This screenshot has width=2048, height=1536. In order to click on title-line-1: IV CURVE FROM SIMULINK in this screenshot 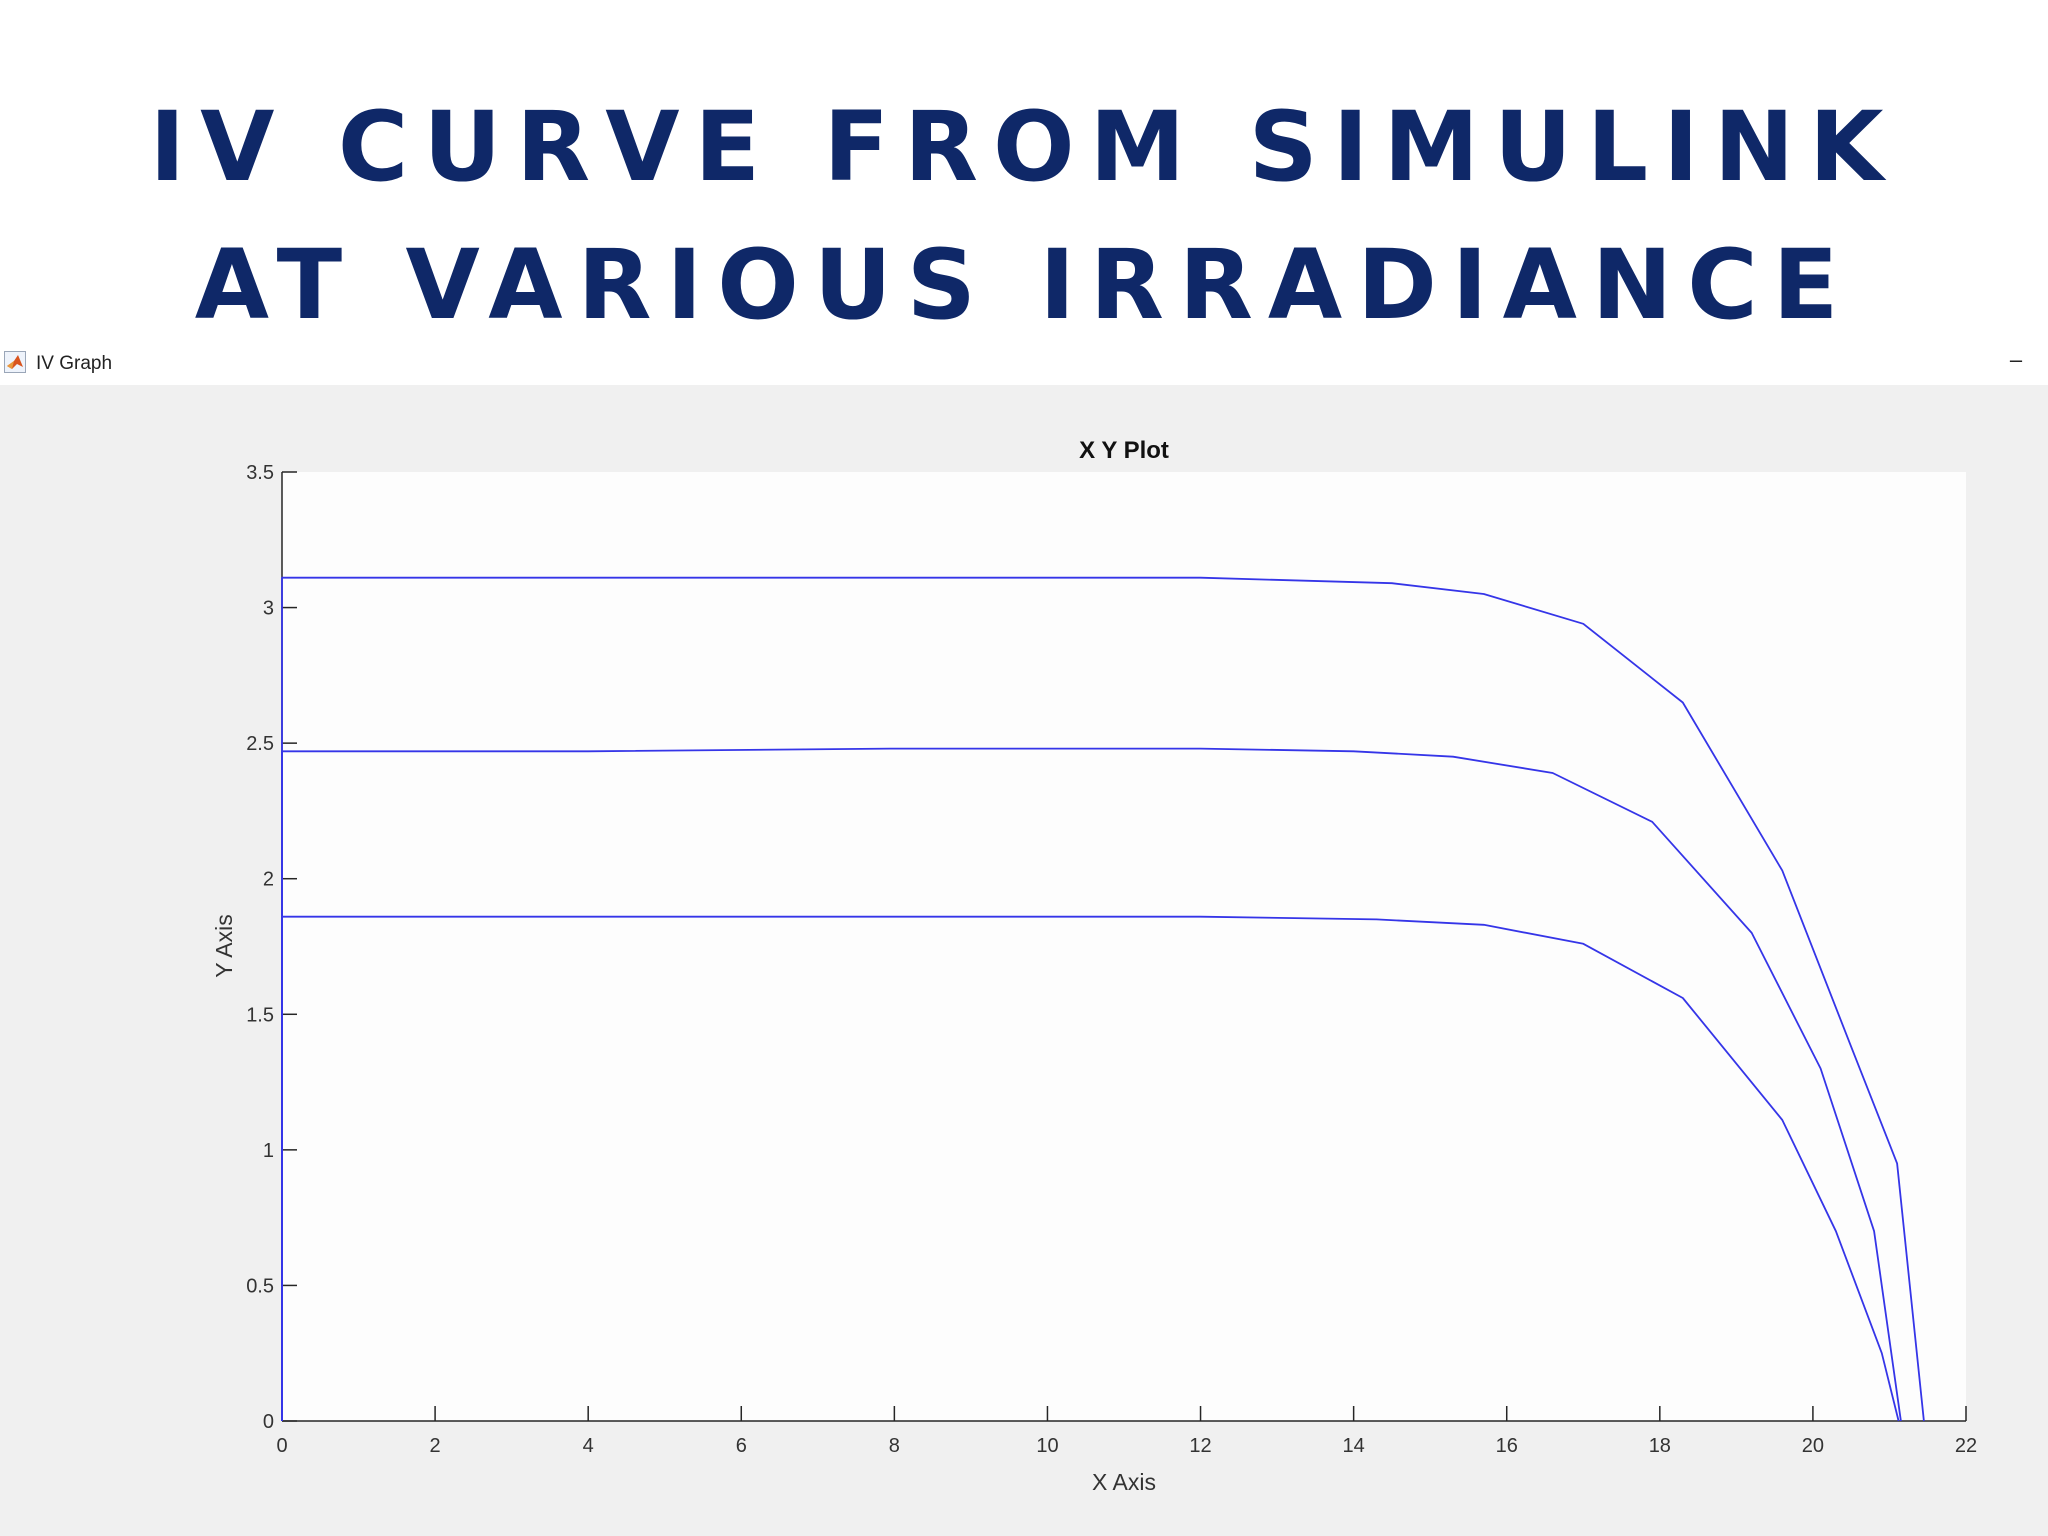, I will do `click(1024, 147)`.